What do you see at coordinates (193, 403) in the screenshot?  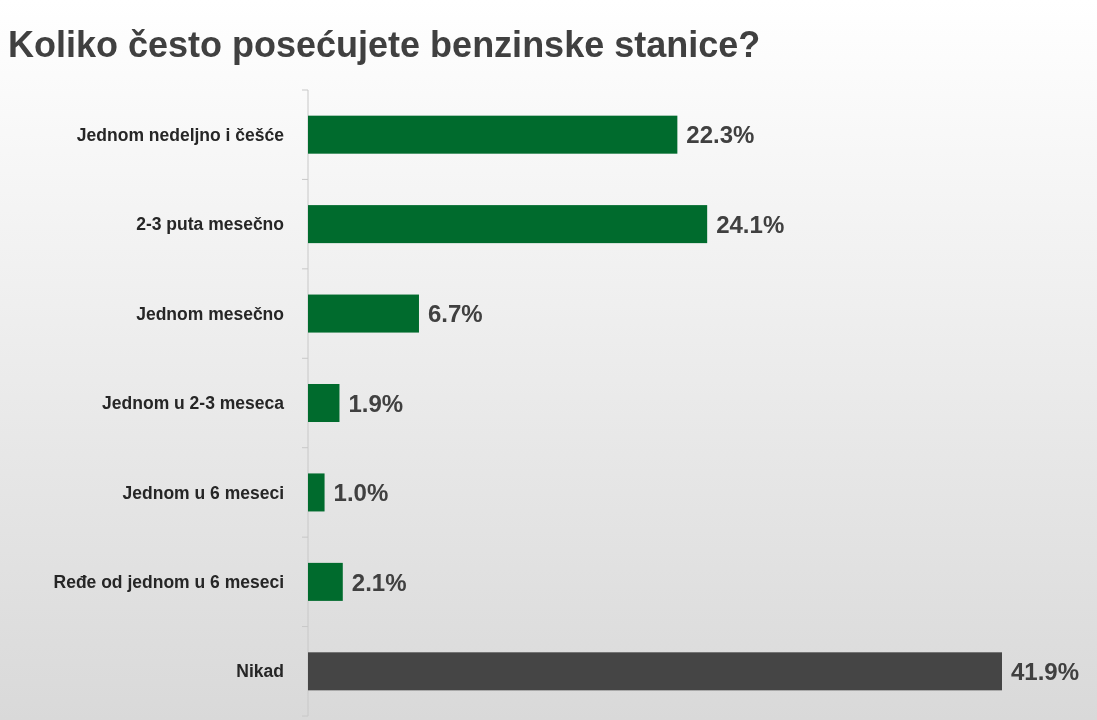 I see `y-tick-label: Jednom u 2-3 meseca` at bounding box center [193, 403].